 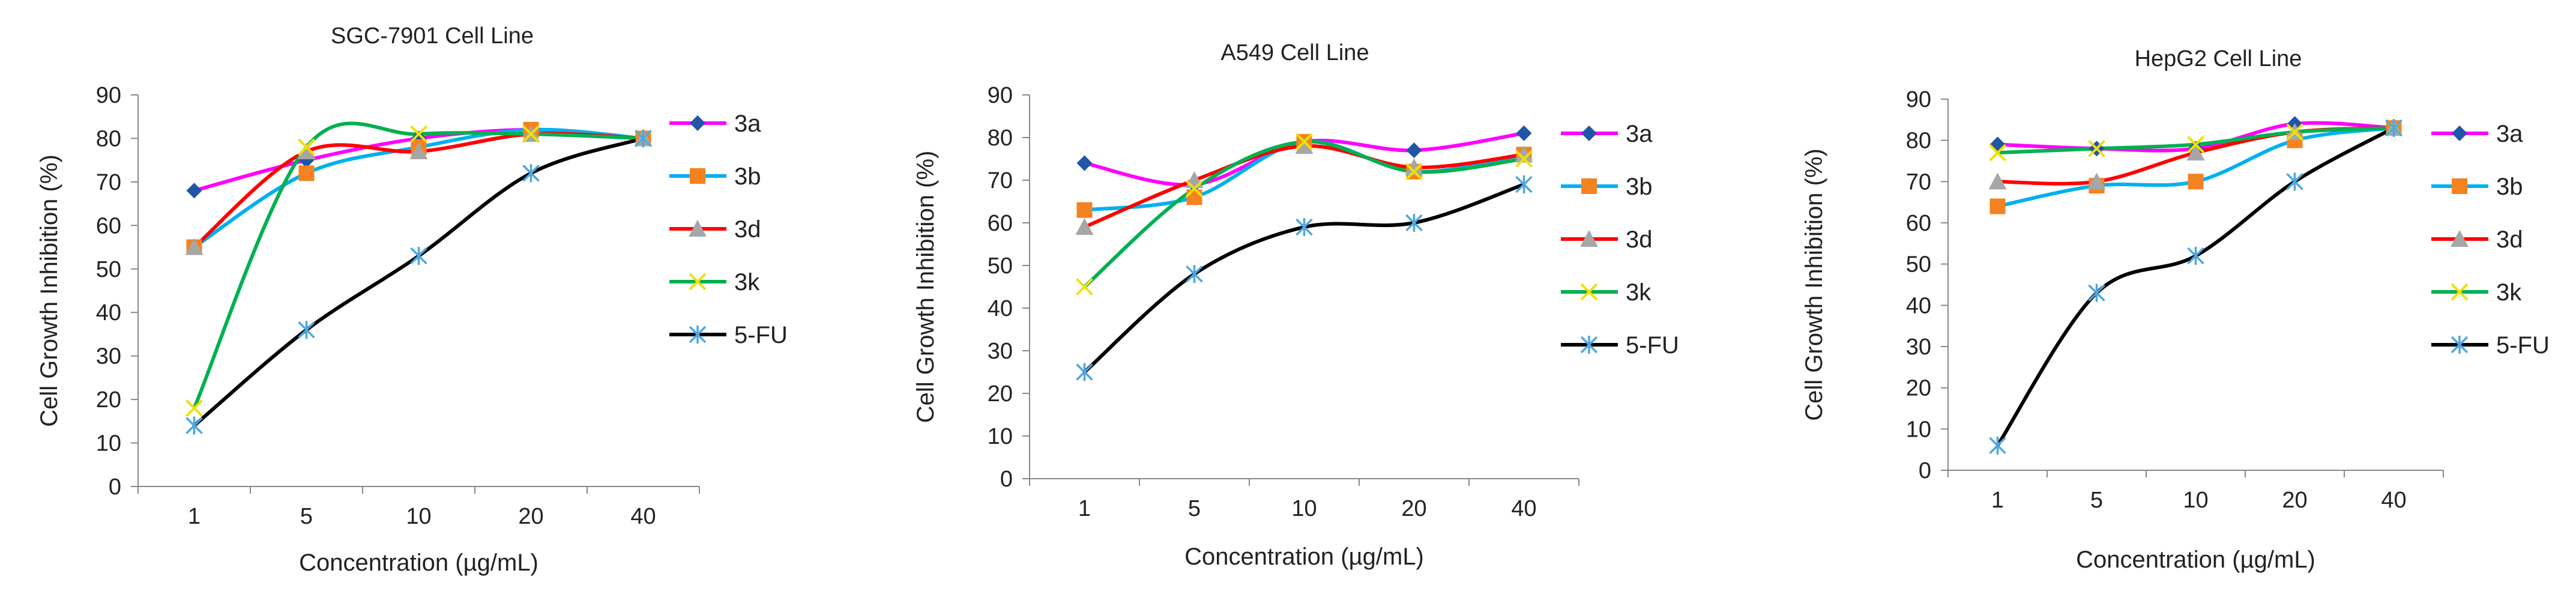 I want to click on legend-label: 3a, so click(x=2509, y=134).